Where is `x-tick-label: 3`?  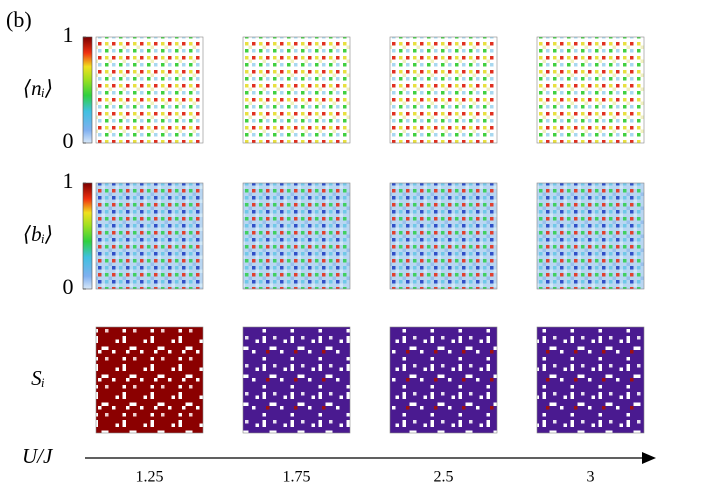
x-tick-label: 3 is located at coordinates (591, 477).